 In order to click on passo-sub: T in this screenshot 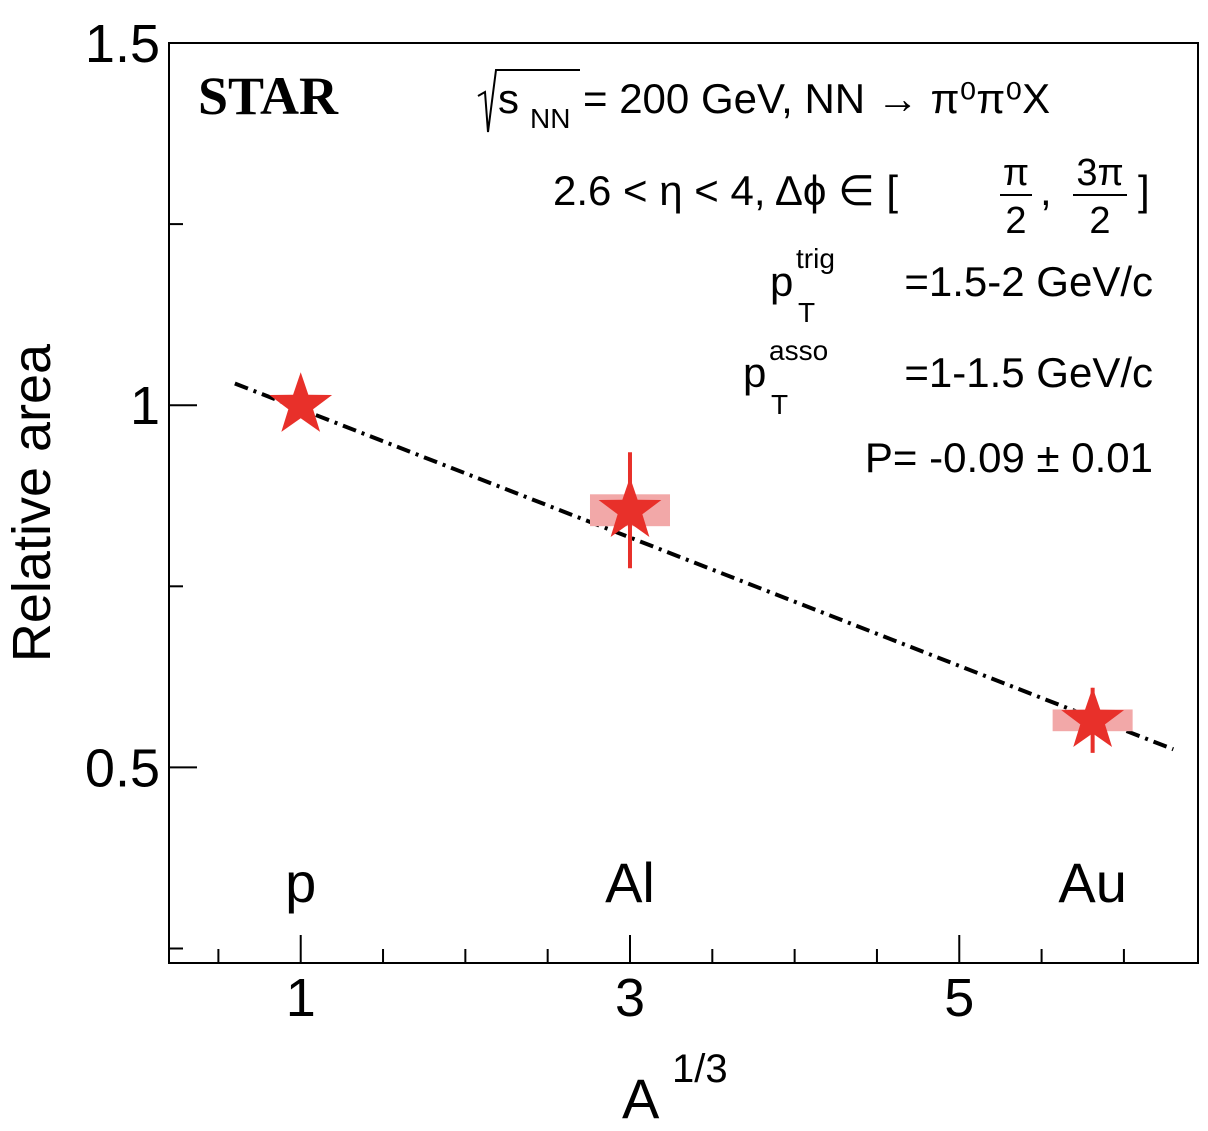, I will do `click(779, 404)`.